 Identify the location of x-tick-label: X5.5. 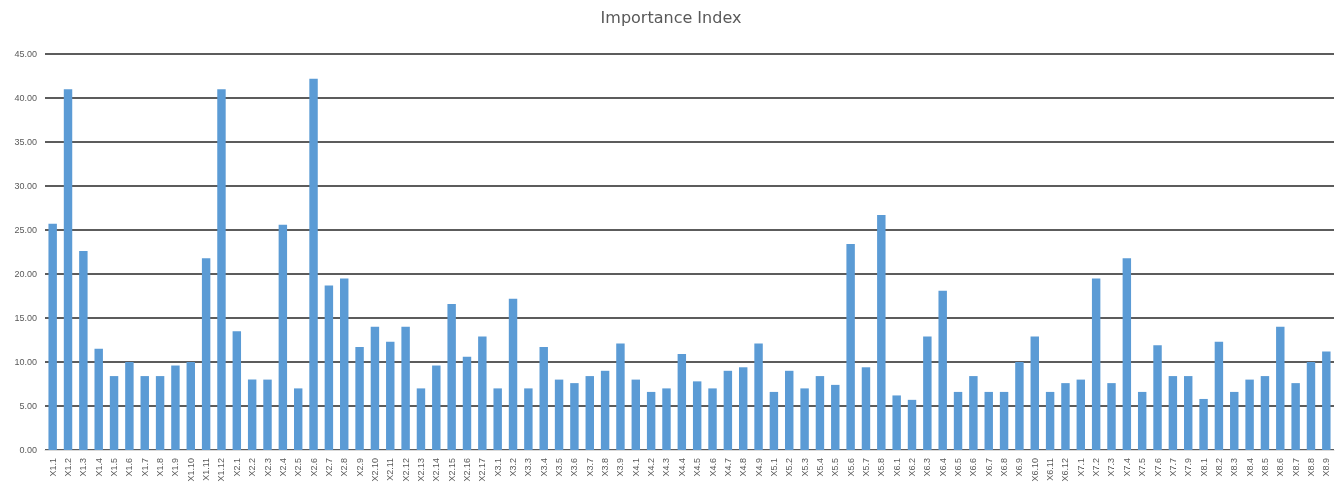
(835, 467).